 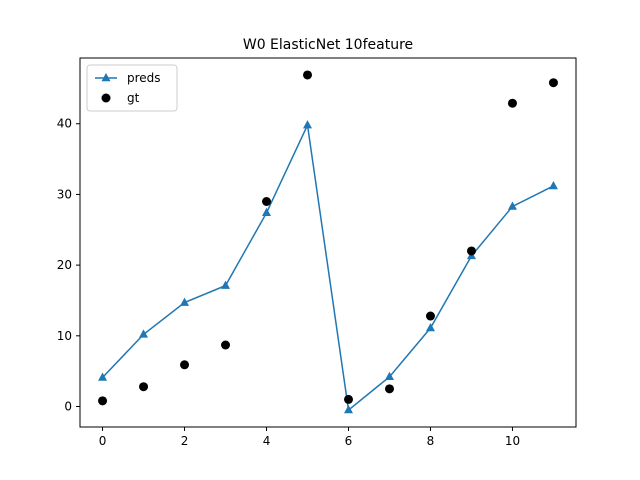 What do you see at coordinates (68, 407) in the screenshot?
I see `y-tick-label: 0` at bounding box center [68, 407].